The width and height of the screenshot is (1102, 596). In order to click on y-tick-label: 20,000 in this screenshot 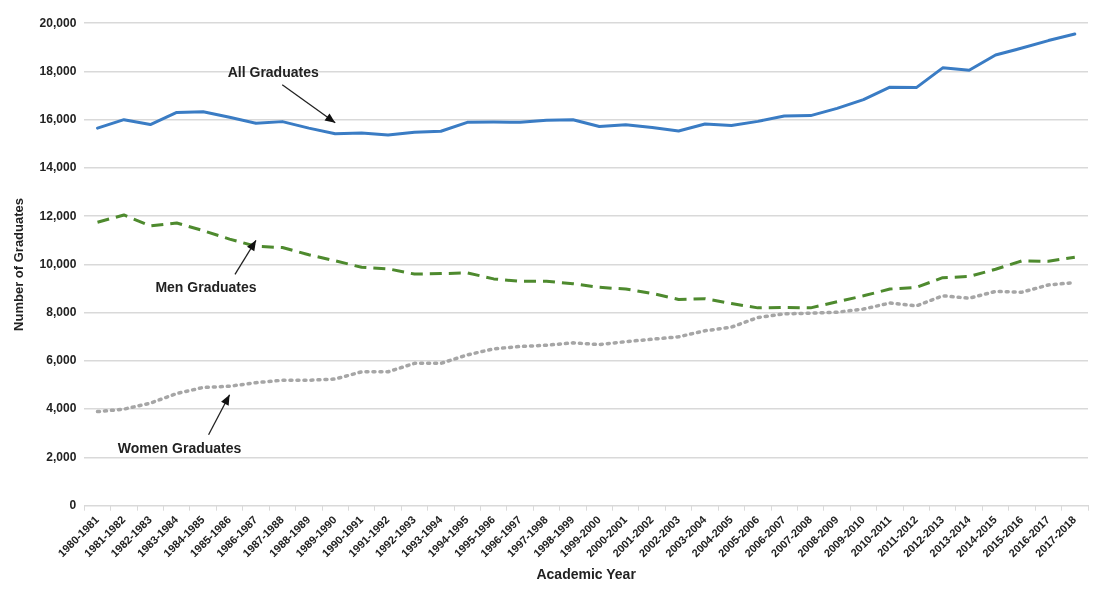, I will do `click(58, 22)`.